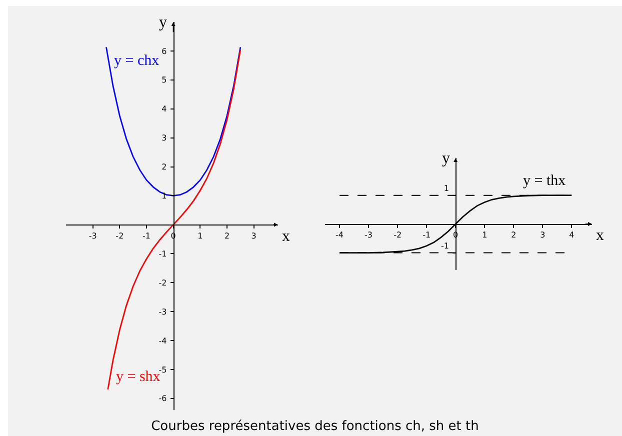 This screenshot has width=622, height=436. What do you see at coordinates (162, 253) in the screenshot?
I see `y-tick-label: -1` at bounding box center [162, 253].